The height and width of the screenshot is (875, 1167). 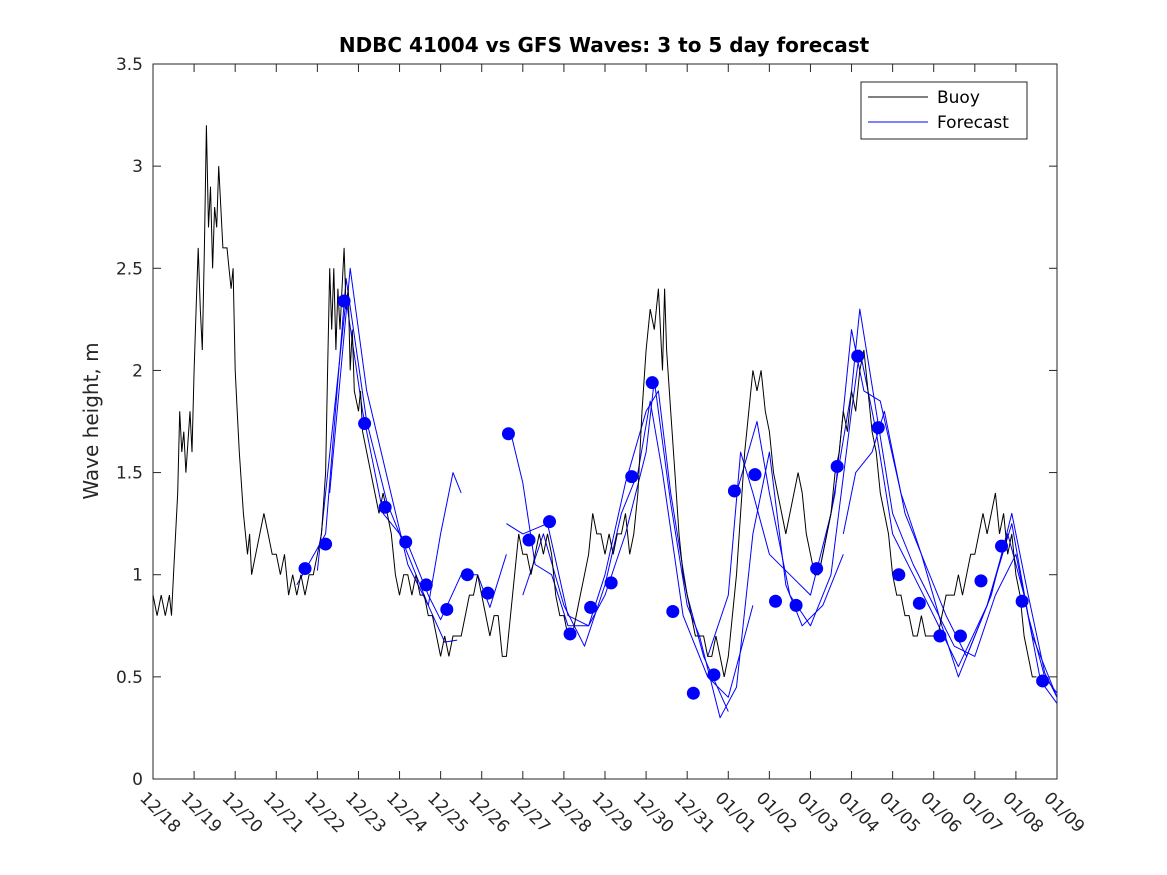 What do you see at coordinates (159, 812) in the screenshot?
I see `x-tick-label: 12/18` at bounding box center [159, 812].